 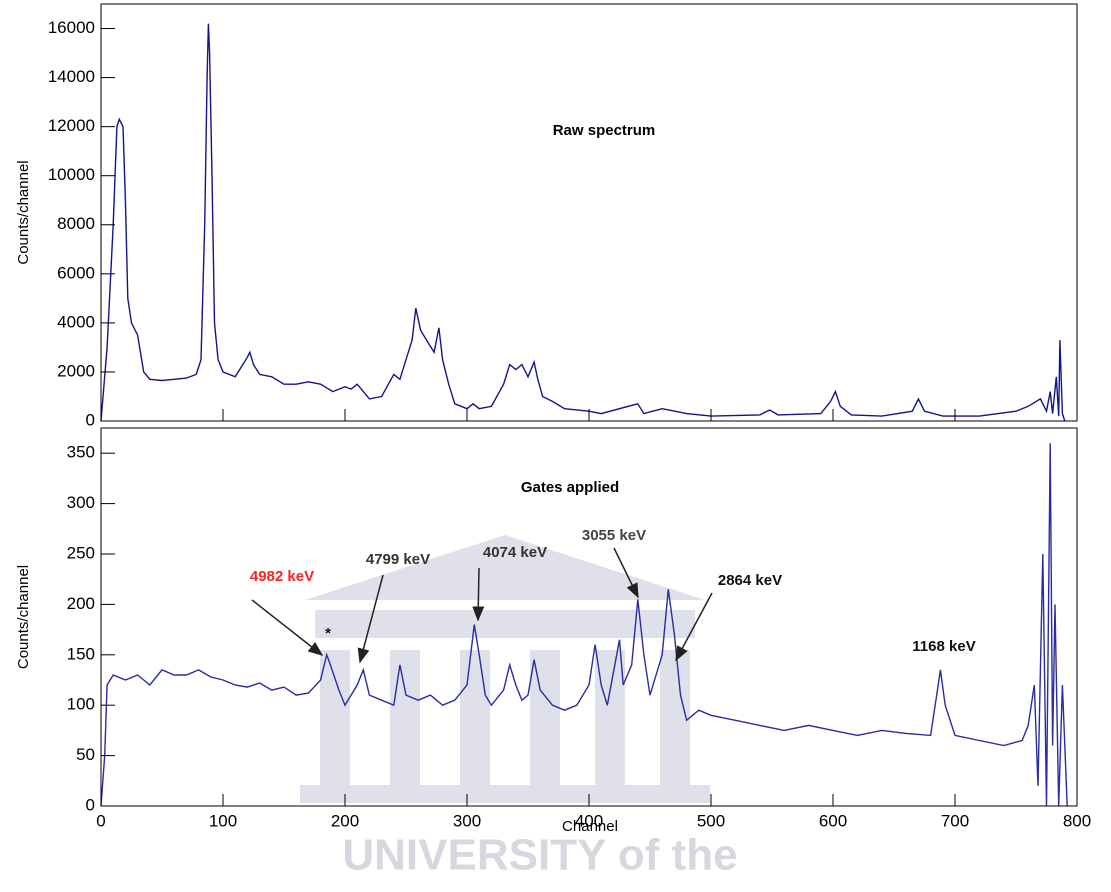 What do you see at coordinates (539, 855) in the screenshot?
I see `watermark-text: UNIVERSITY of the` at bounding box center [539, 855].